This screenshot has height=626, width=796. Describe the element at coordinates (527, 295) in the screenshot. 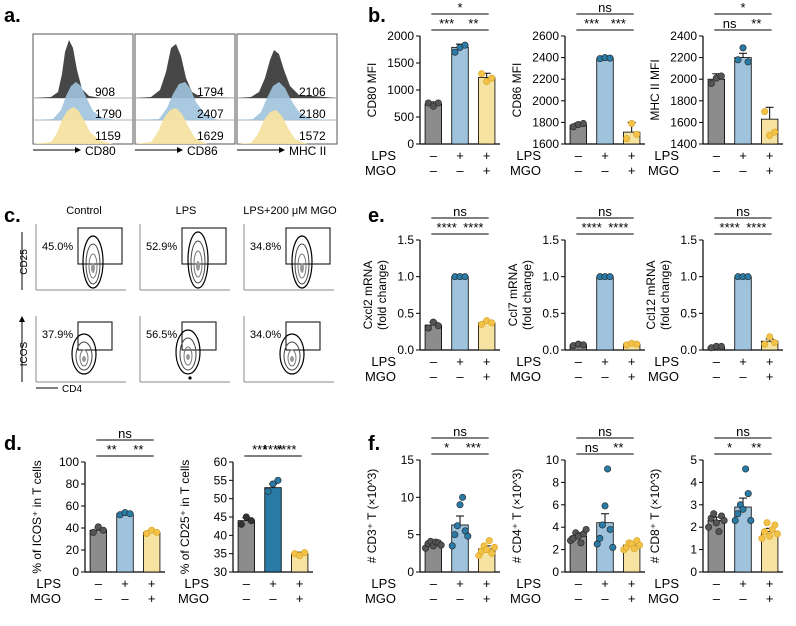

I see `y-axis-label: (fold change)` at that location.